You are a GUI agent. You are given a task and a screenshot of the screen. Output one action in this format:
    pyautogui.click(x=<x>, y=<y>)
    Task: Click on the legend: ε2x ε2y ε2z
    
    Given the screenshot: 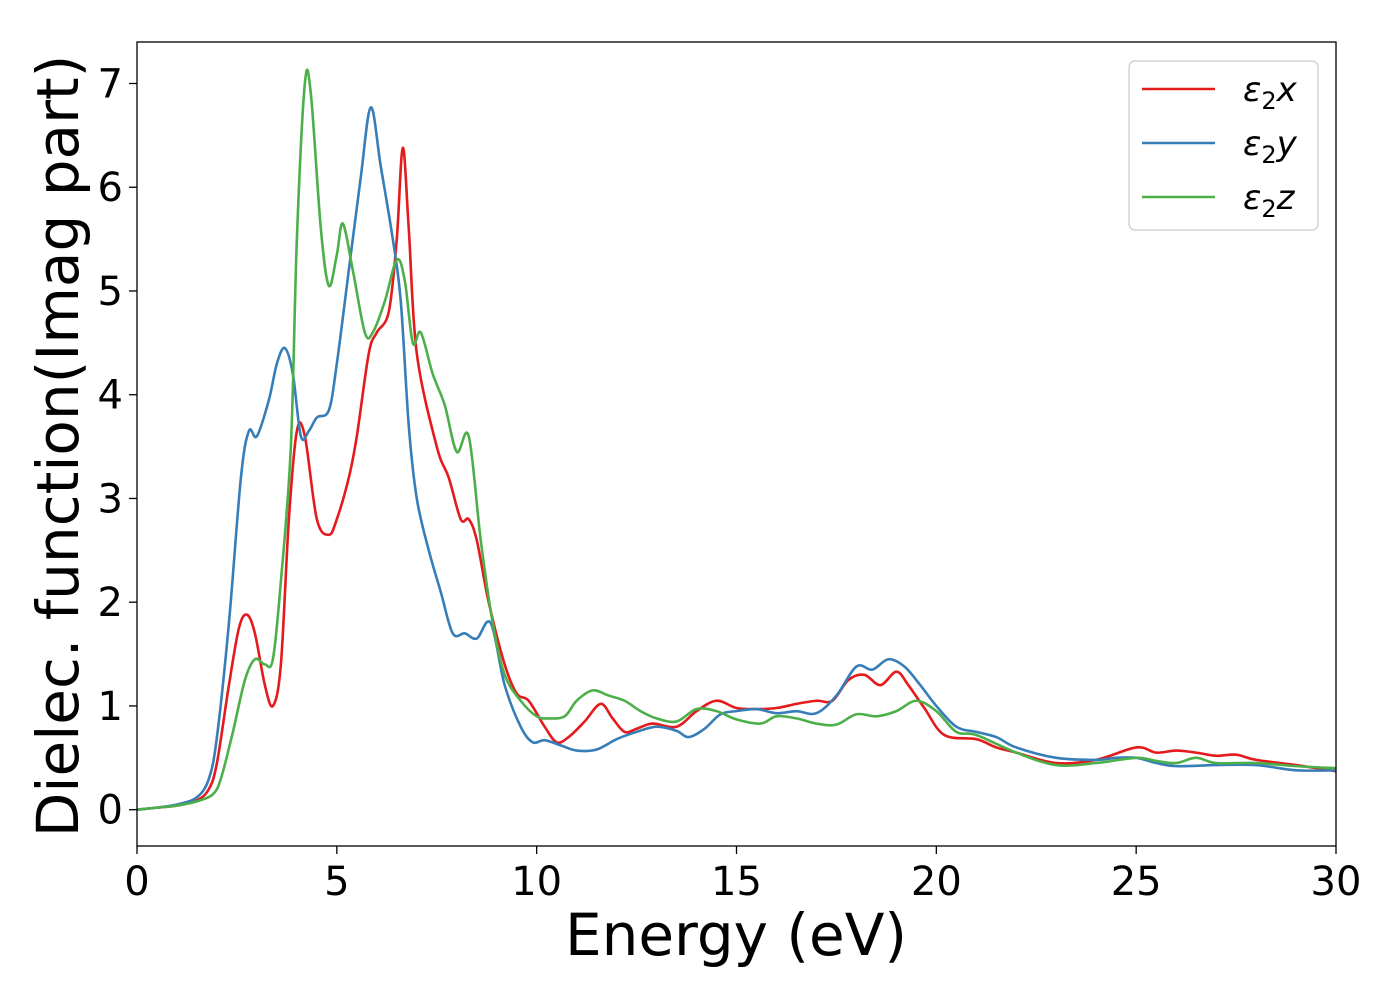 What is the action you would take?
    pyautogui.click(x=1223, y=145)
    